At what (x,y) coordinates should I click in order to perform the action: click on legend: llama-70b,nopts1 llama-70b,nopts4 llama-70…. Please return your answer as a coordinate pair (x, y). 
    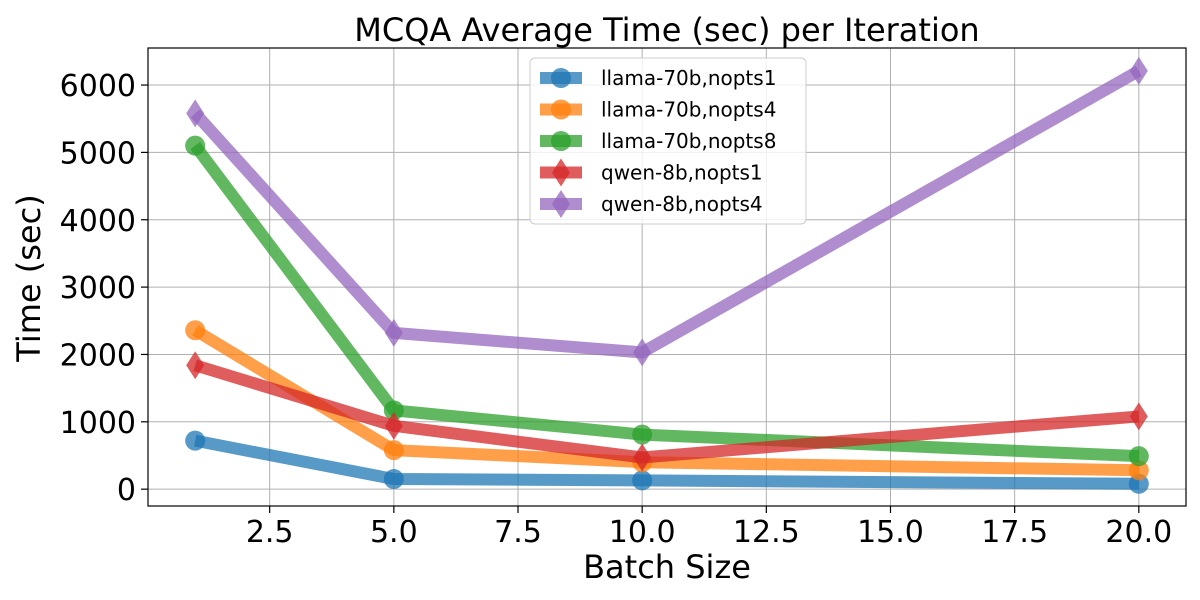
    Looking at the image, I should click on (668, 141).